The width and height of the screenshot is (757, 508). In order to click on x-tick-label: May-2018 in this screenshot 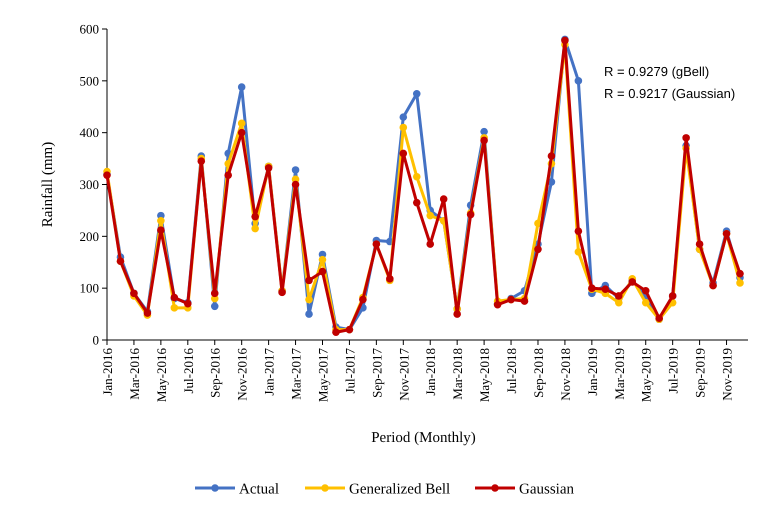, I will do `click(484, 375)`.